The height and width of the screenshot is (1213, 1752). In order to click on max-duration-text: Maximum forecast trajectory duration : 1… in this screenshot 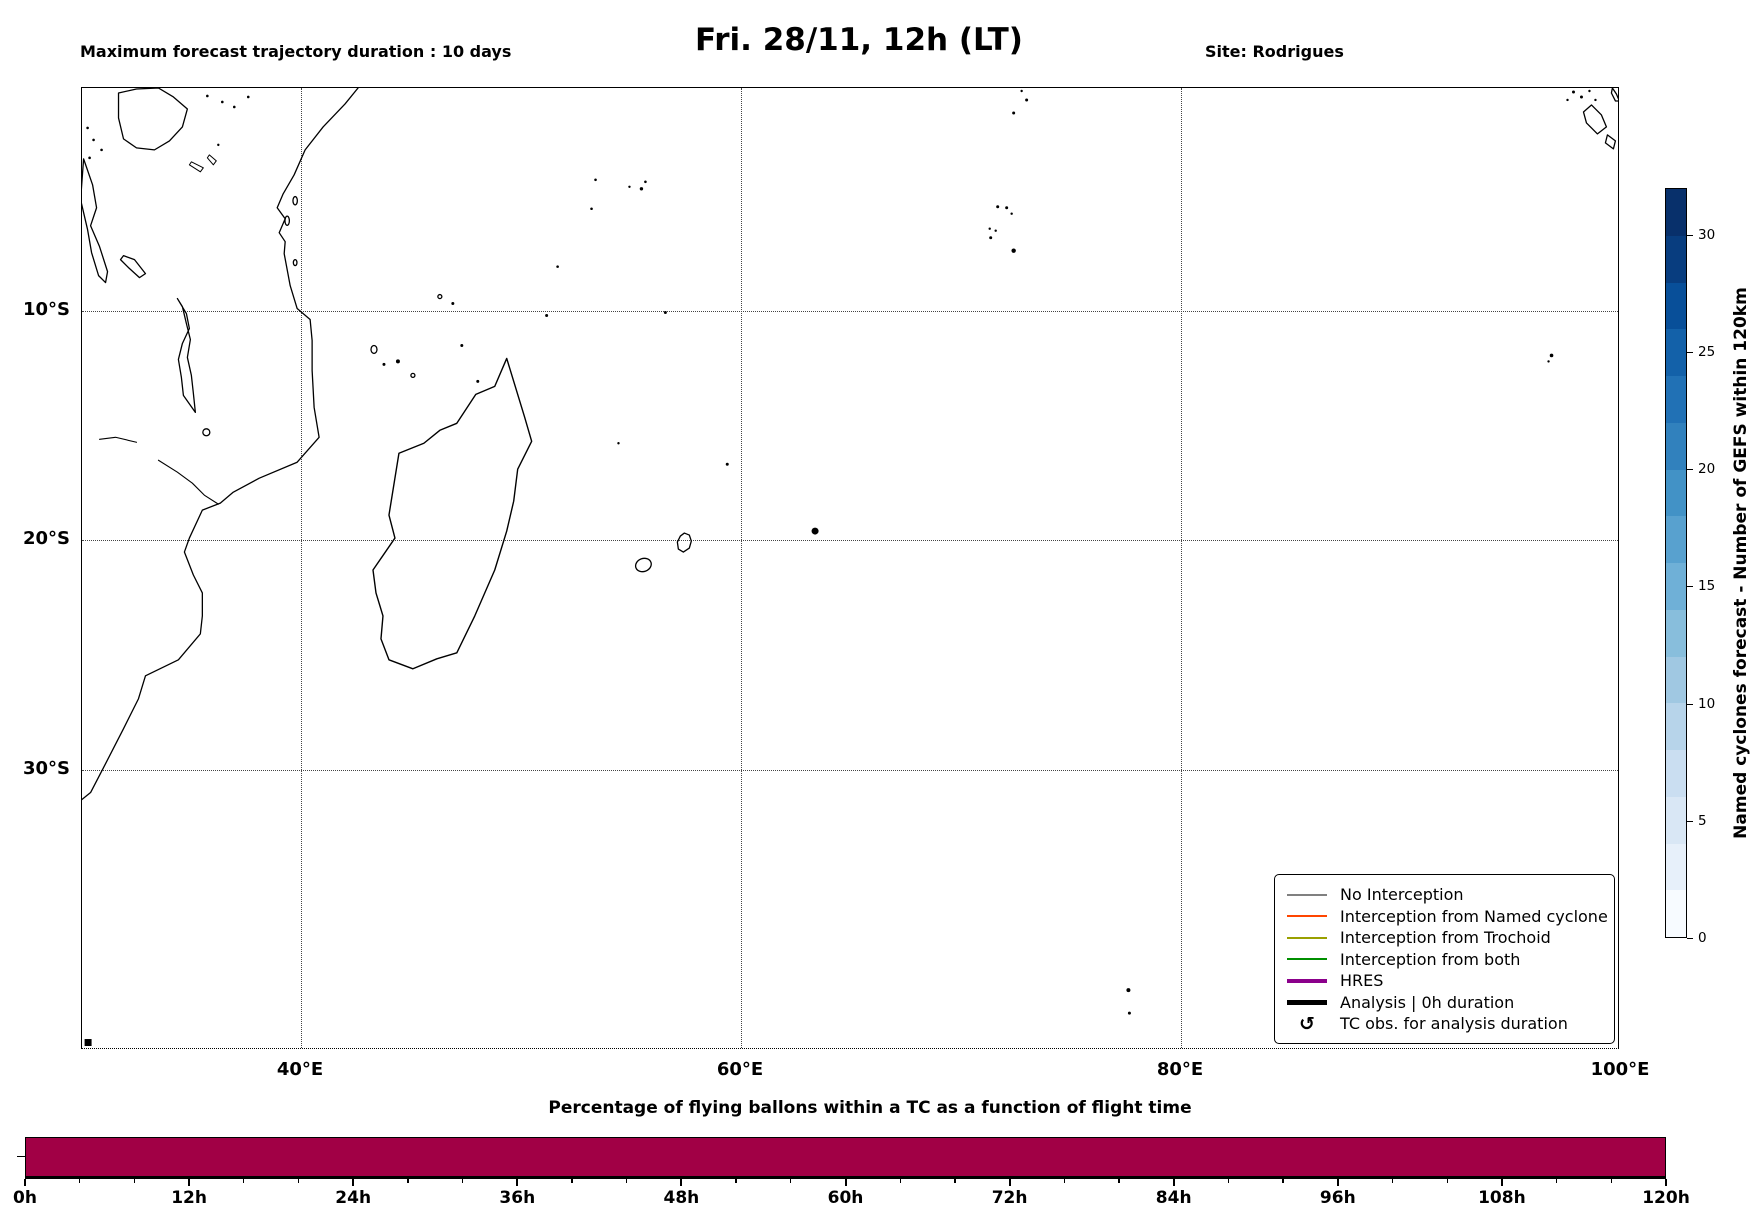, I will do `click(296, 51)`.